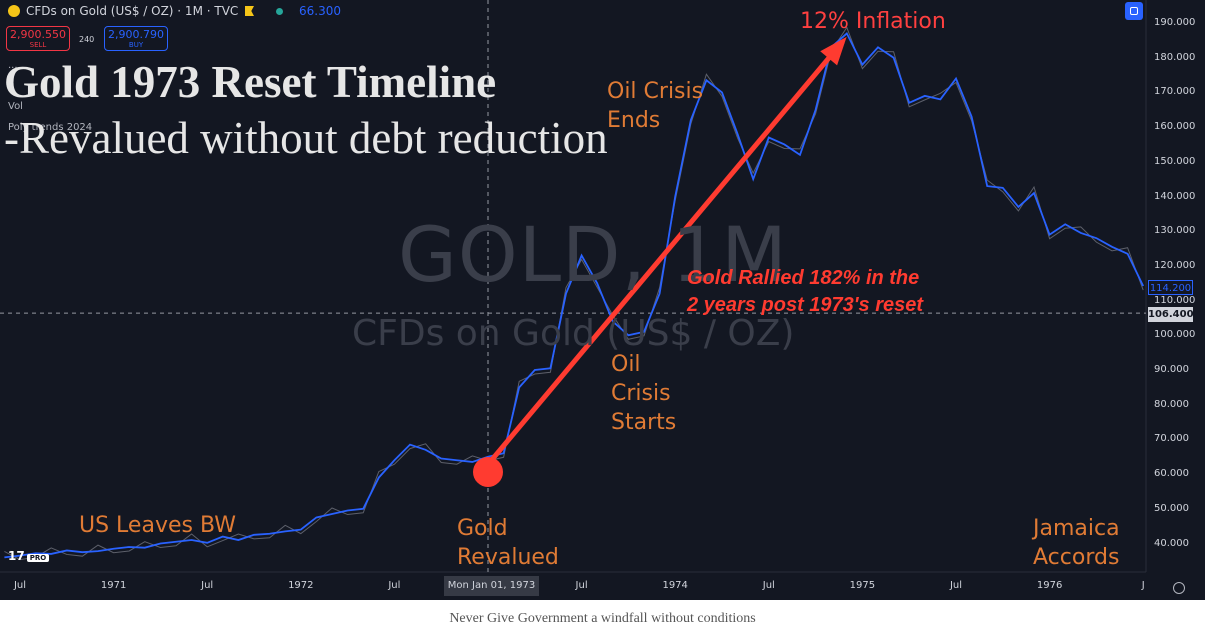 This screenshot has height=641, width=1205. Describe the element at coordinates (320, 11) in the screenshot. I see `indicator-value: 66.300` at that location.